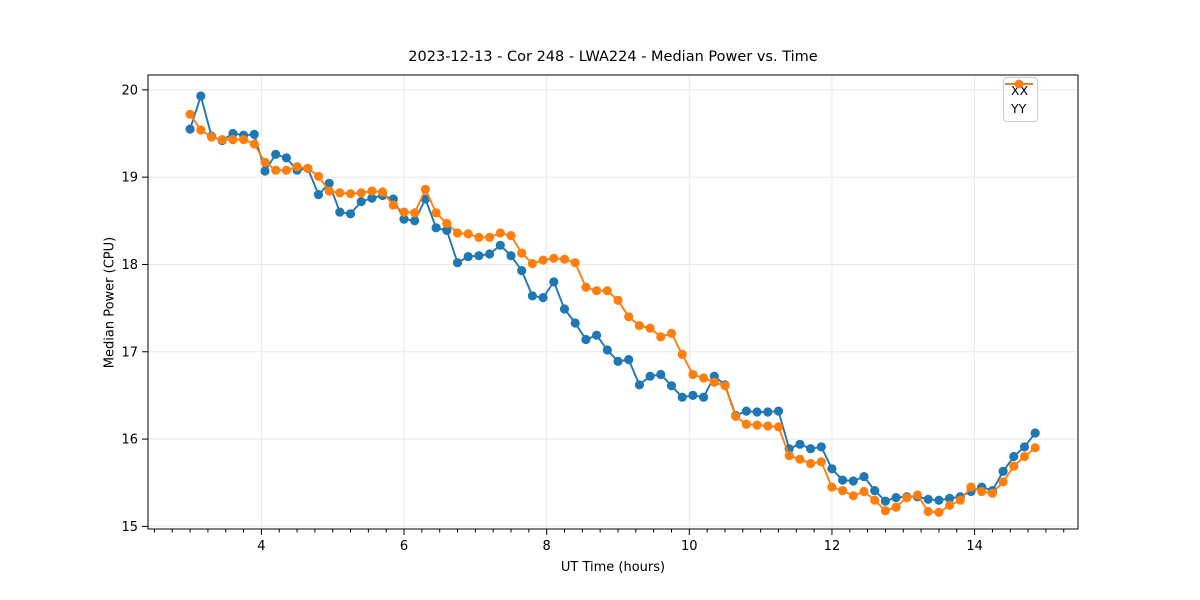  Describe the element at coordinates (129, 527) in the screenshot. I see `y-tick-label: 15` at that location.